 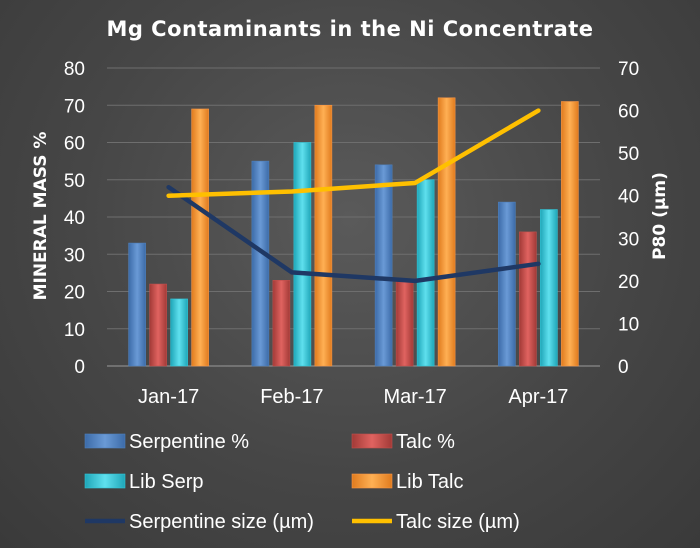 What do you see at coordinates (628, 282) in the screenshot?
I see `right-tick-label: 20` at bounding box center [628, 282].